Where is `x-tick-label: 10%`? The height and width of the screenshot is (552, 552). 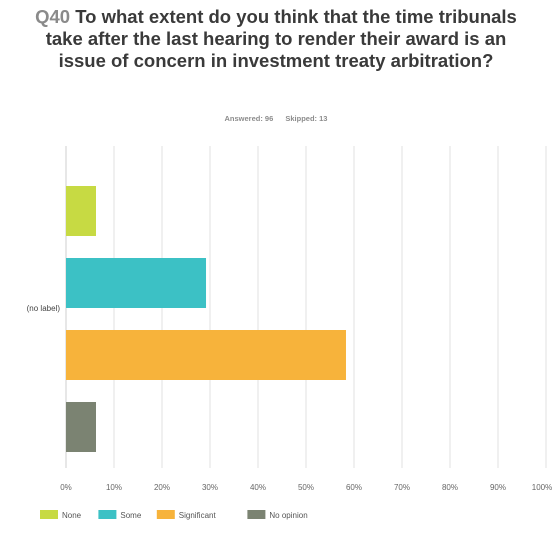 x-tick-label: 10% is located at coordinates (114, 487).